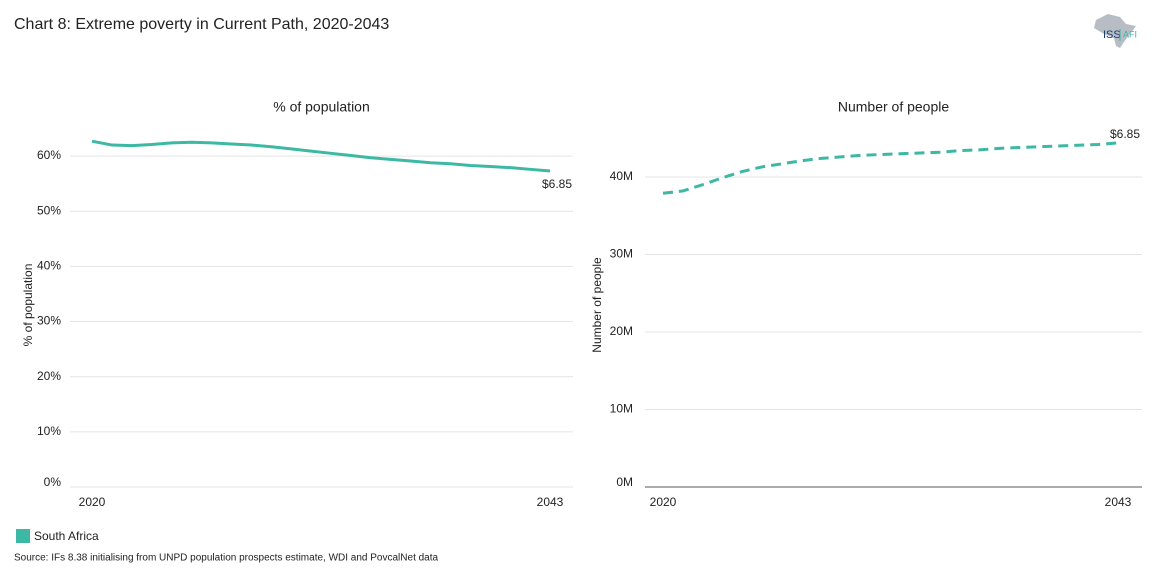  Describe the element at coordinates (1130, 34) in the screenshot. I see `logo-secondary: AFI` at that location.